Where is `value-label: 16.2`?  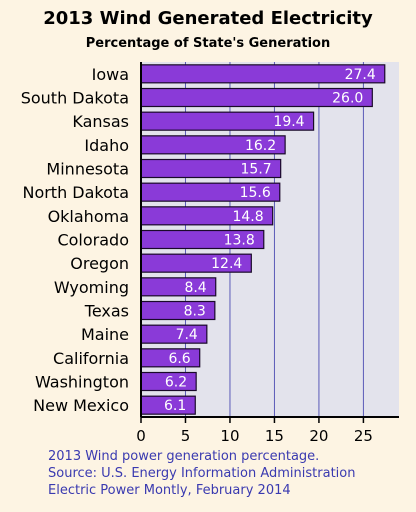 value-label: 16.2 is located at coordinates (260, 146).